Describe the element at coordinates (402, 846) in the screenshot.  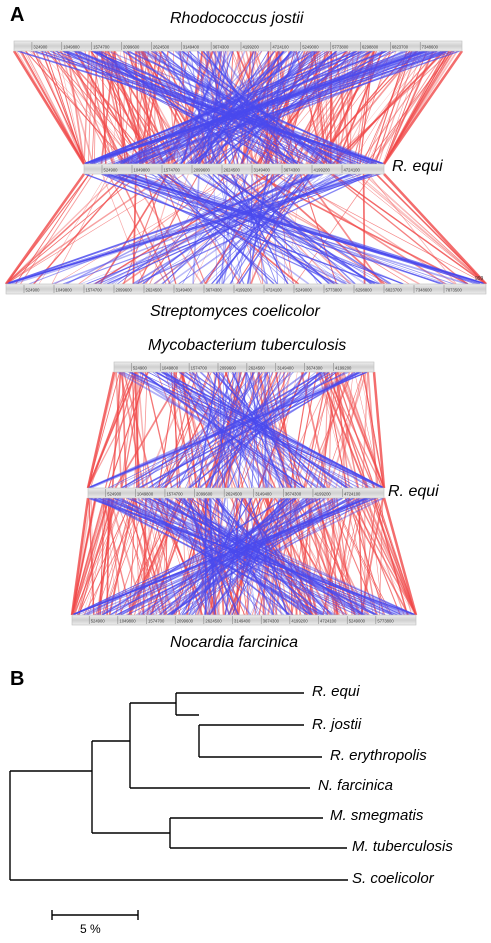
I see `tree-label-m-tuberculosis: M. tuberculosis` at that location.